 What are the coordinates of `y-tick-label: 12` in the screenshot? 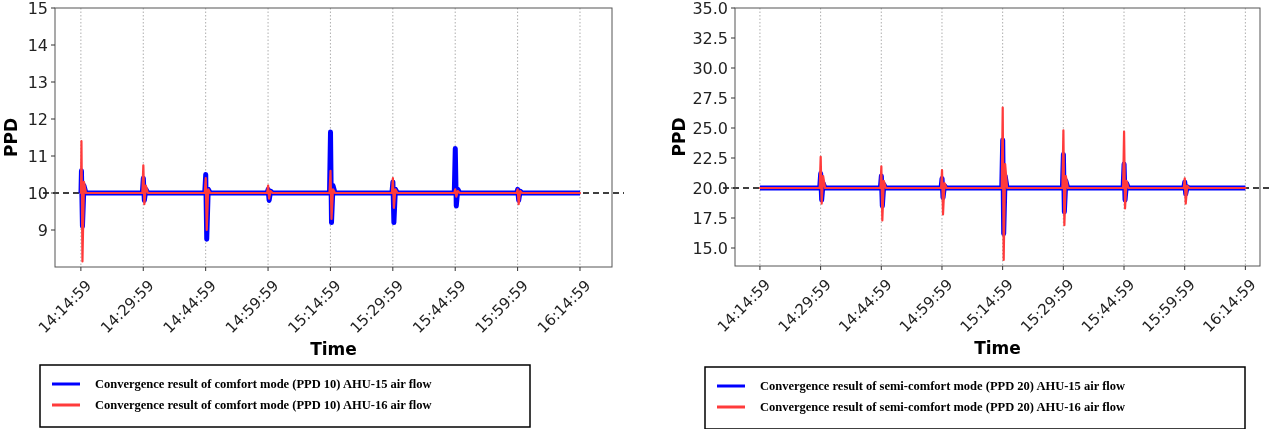 It's located at (37, 119).